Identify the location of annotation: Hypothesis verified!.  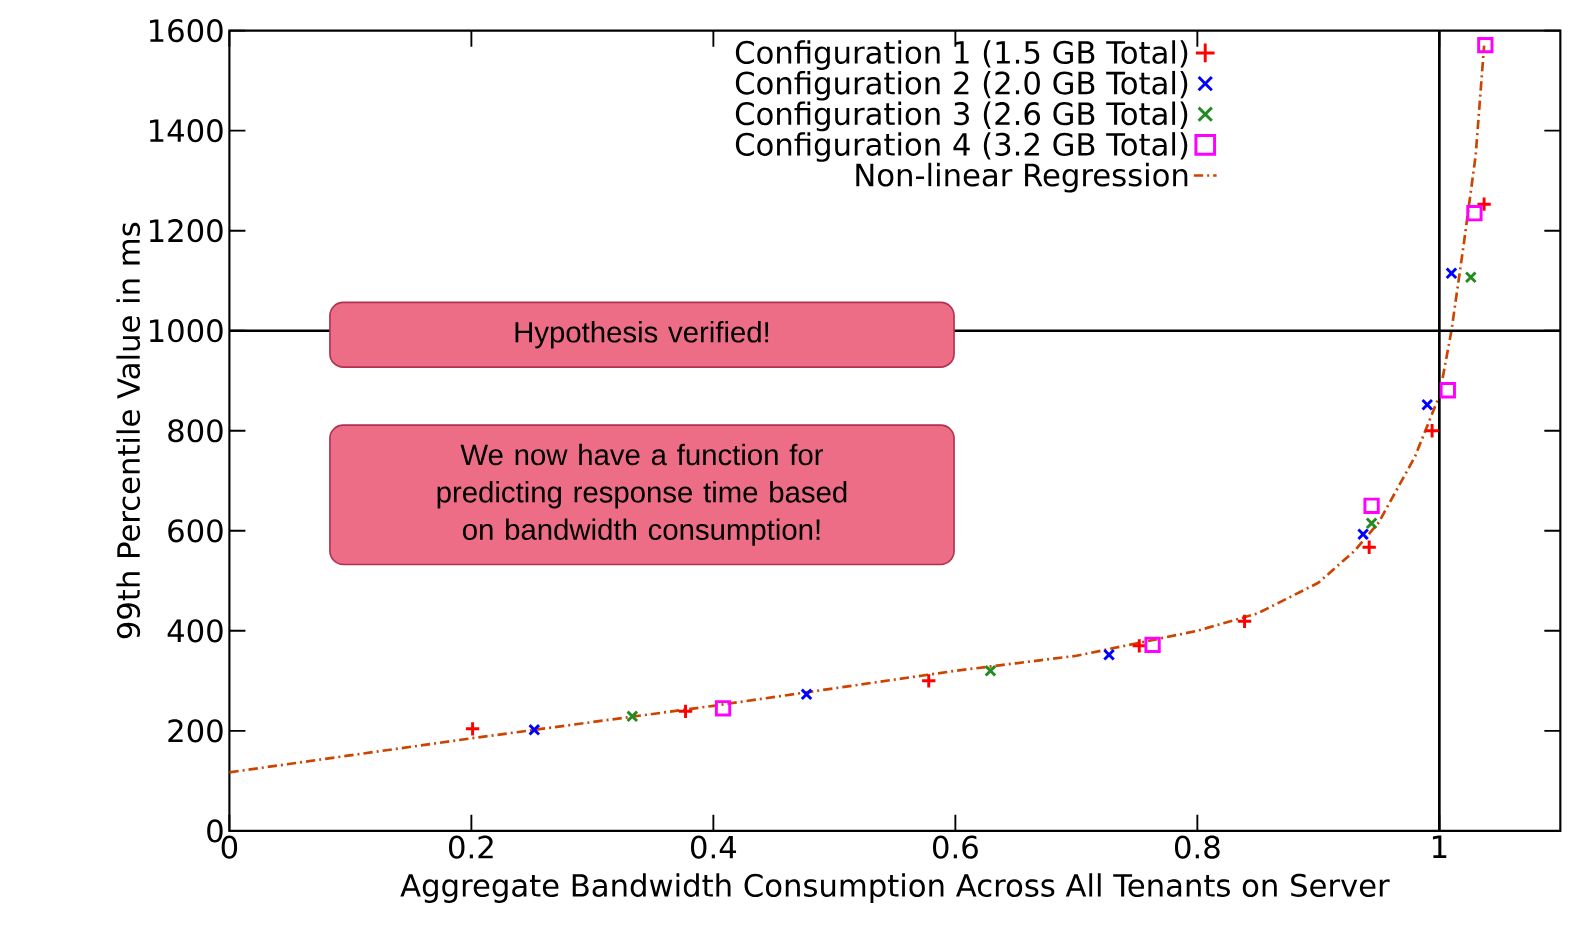
(642, 335).